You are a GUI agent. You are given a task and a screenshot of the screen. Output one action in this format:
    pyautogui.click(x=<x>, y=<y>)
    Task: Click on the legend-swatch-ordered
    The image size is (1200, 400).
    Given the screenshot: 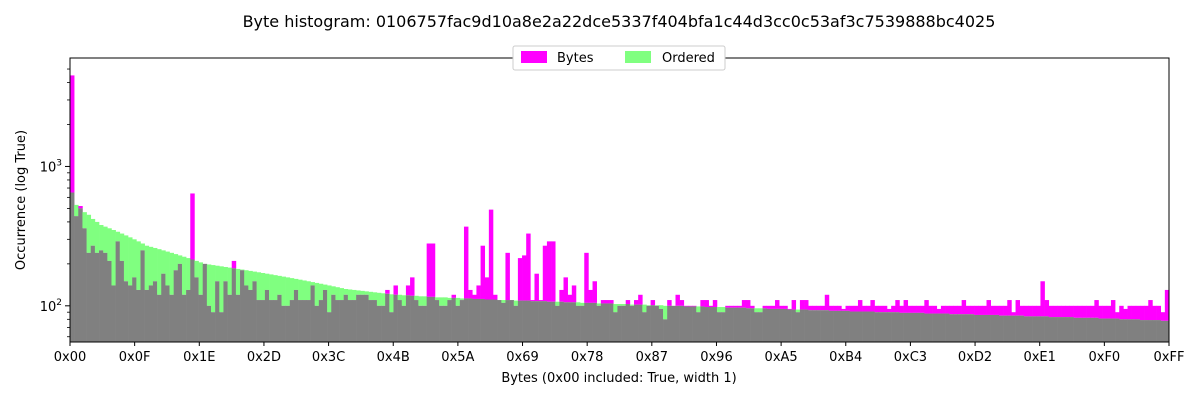 What is the action you would take?
    pyautogui.click(x=638, y=57)
    